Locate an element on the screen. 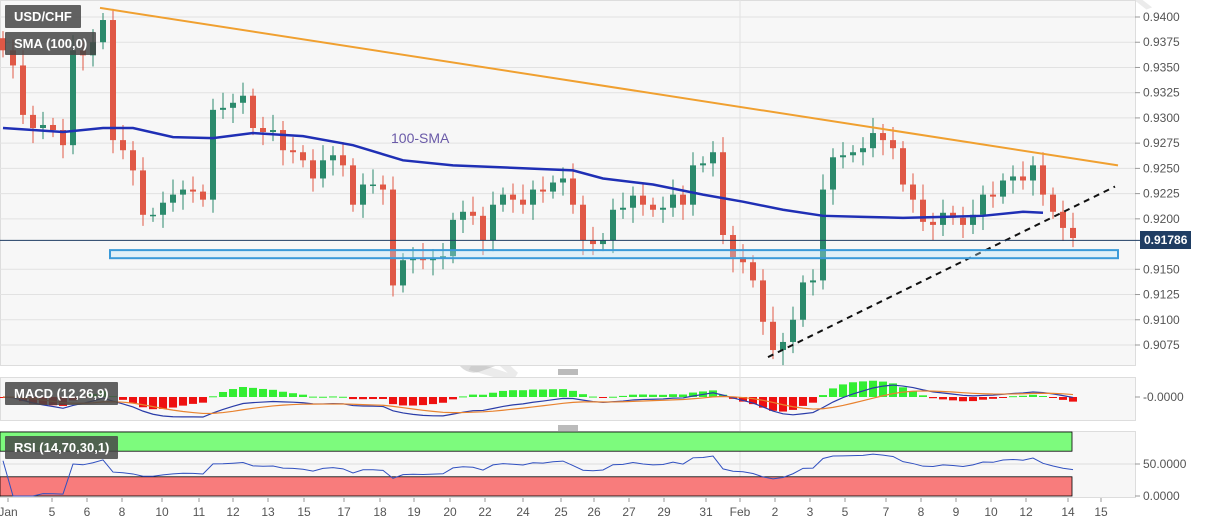  x-tick-label: 11 is located at coordinates (199, 512).